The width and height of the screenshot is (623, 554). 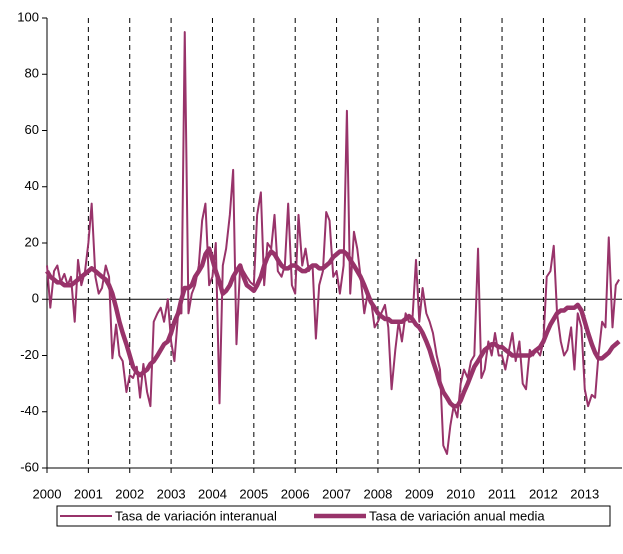 What do you see at coordinates (32, 129) in the screenshot?
I see `y-tick-label: 60` at bounding box center [32, 129].